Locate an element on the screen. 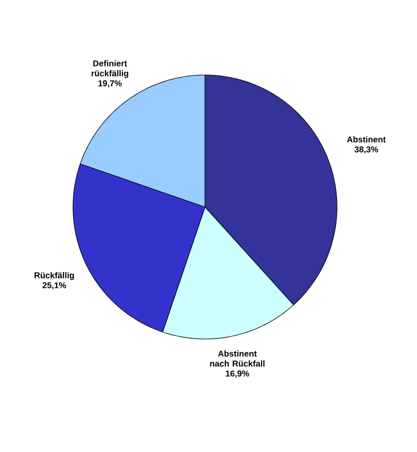 The image size is (417, 452). data-label: 19,7% is located at coordinates (110, 84).